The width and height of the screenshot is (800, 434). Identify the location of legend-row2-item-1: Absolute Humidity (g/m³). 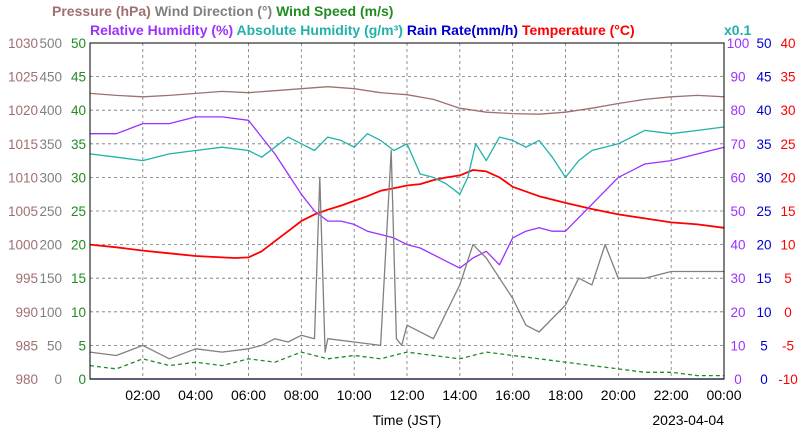
(322, 30).